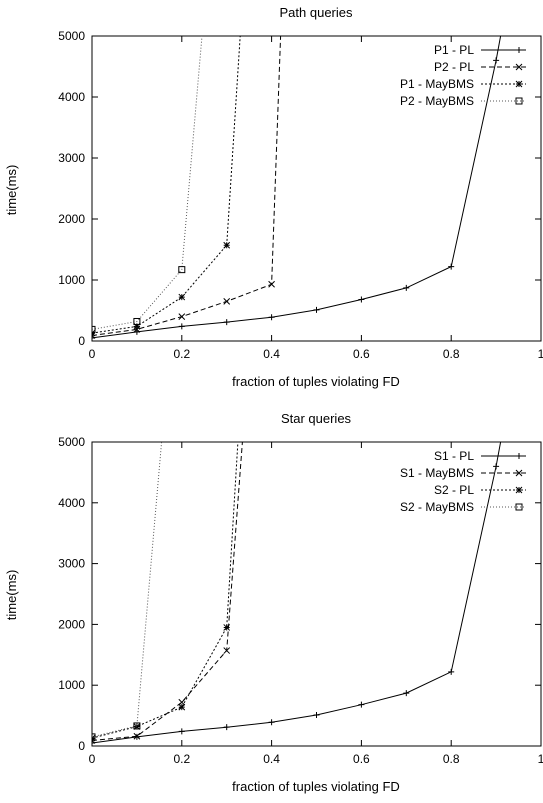 The width and height of the screenshot is (543, 803). What do you see at coordinates (437, 473) in the screenshot?
I see `legend-label: S1 - MayBMS` at bounding box center [437, 473].